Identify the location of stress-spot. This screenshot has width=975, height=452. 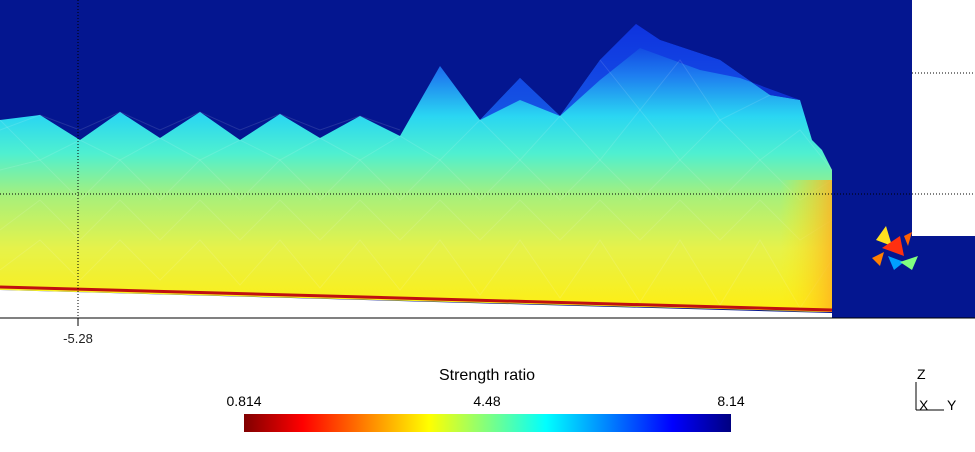
(895, 248).